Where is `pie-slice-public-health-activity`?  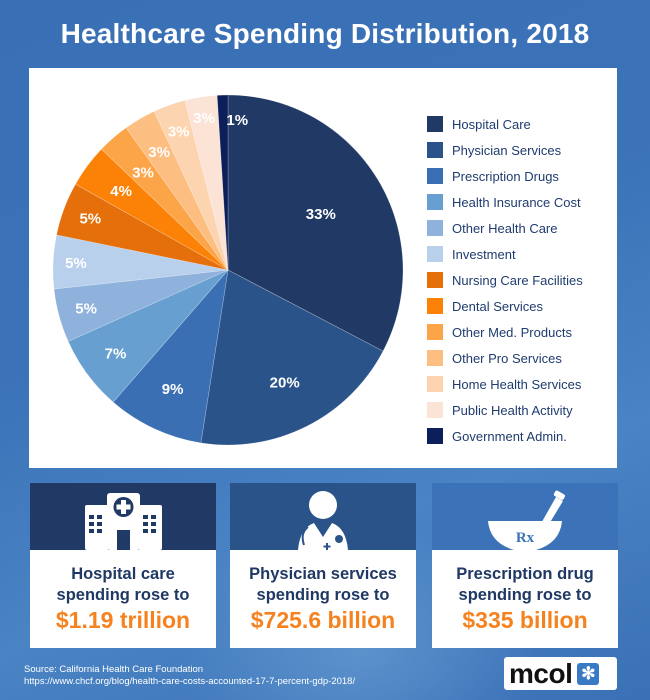
pie-slice-public-health-activity is located at coordinates (206, 183).